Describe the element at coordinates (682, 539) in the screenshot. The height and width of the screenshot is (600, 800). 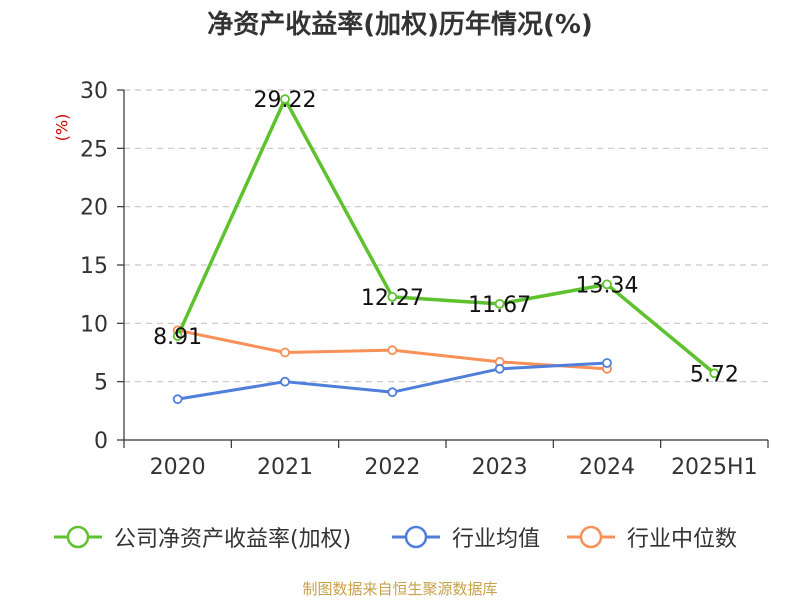
I see `legend-label: 行业中位数` at that location.